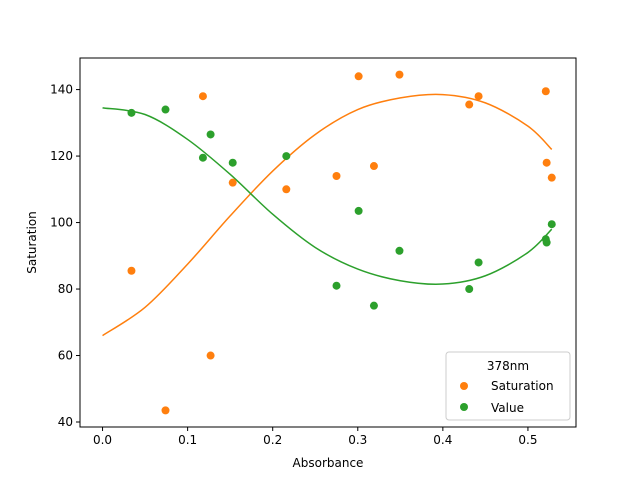 This screenshot has width=640, height=480. I want to click on legend-title: 378nm, so click(508, 366).